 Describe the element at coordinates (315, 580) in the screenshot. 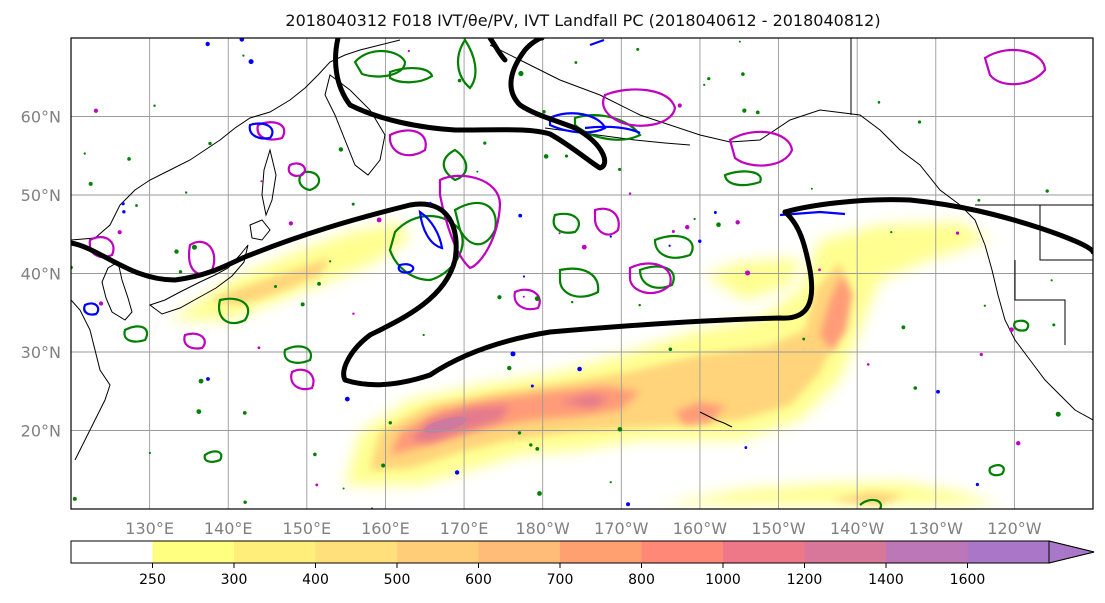

I see `colorbar-tick-label: 400` at that location.